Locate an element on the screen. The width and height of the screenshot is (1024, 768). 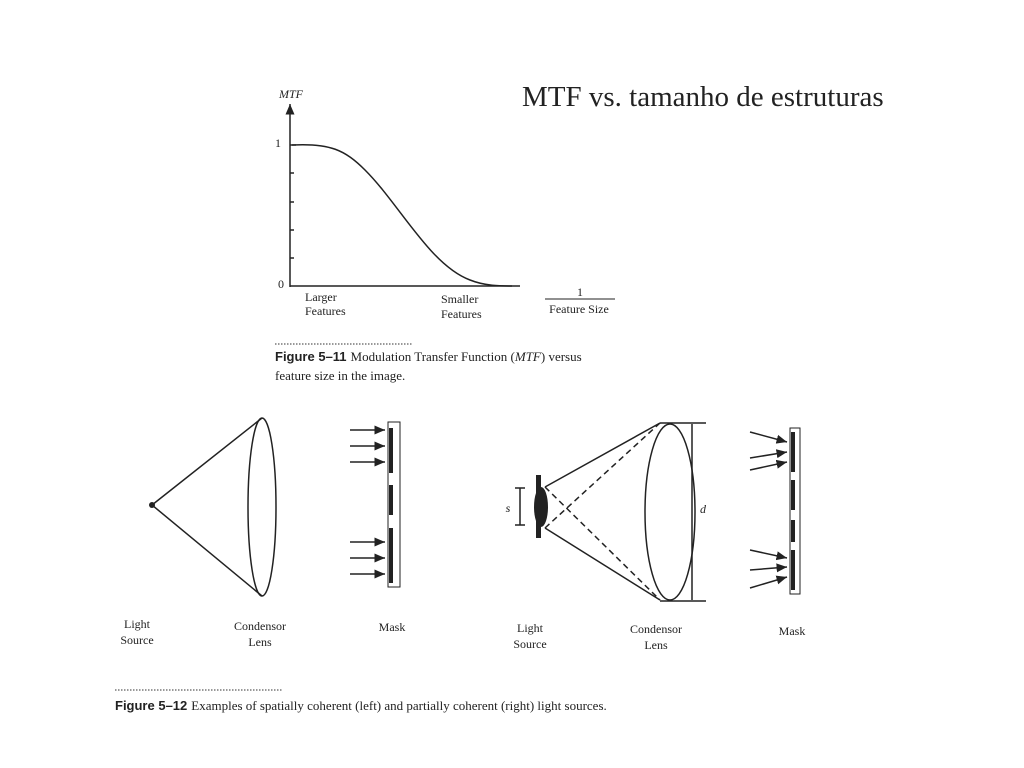
extended-source is located at coordinates (541, 507).